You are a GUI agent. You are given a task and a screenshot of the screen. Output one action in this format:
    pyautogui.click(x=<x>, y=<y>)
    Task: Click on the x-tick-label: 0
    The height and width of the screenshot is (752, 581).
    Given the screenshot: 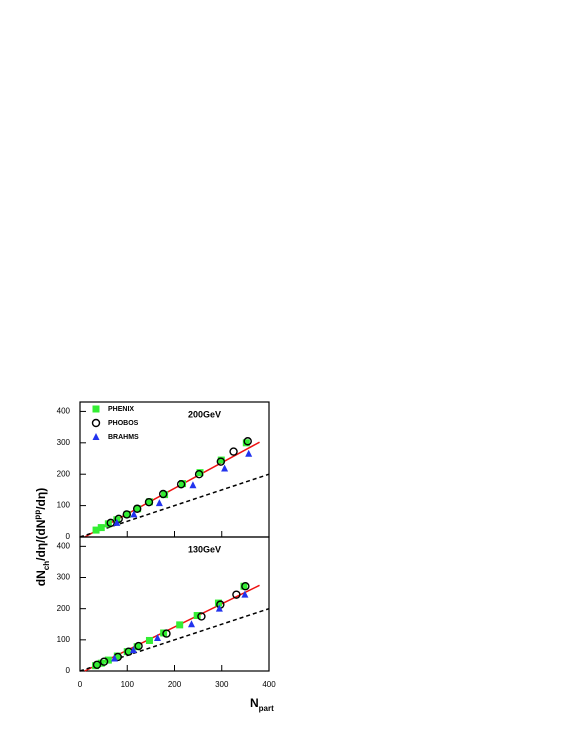 What is the action you would take?
    pyautogui.click(x=80, y=684)
    